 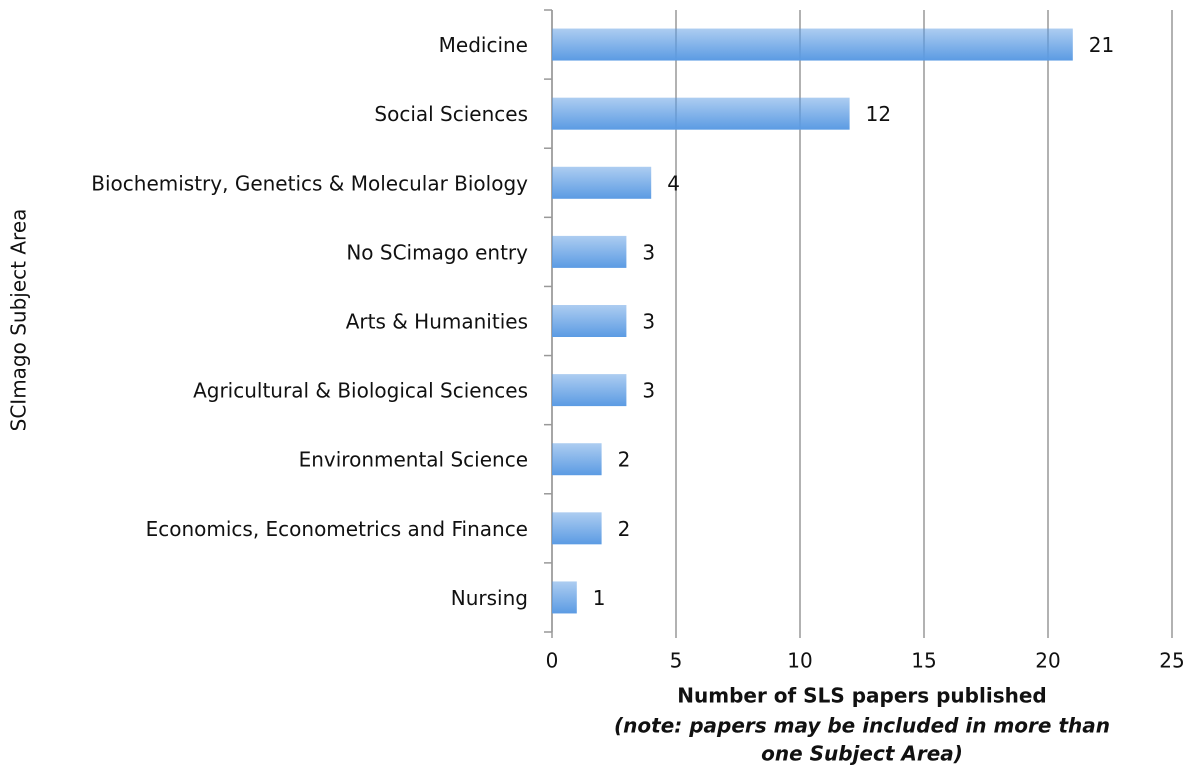 I want to click on value-label: 4, so click(x=673, y=183).